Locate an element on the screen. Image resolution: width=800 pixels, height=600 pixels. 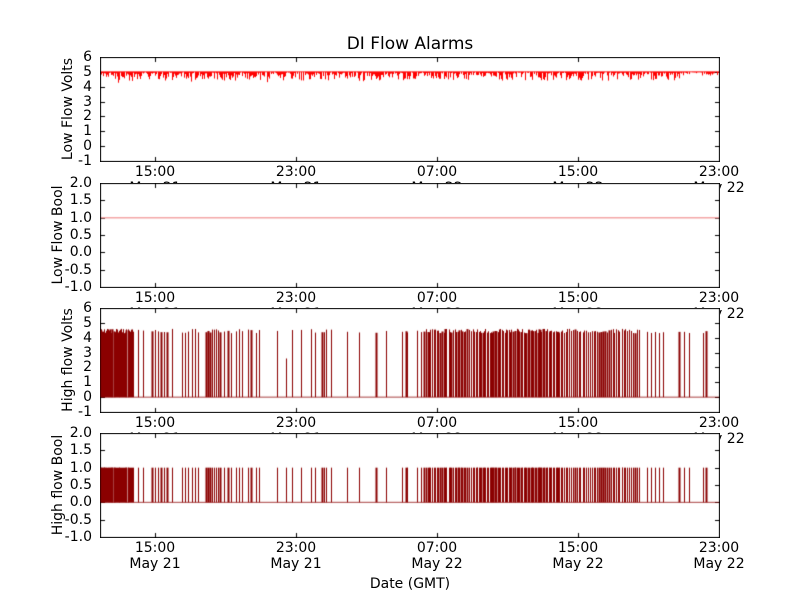
plot-area-high-flow-volts is located at coordinates (410, 360).